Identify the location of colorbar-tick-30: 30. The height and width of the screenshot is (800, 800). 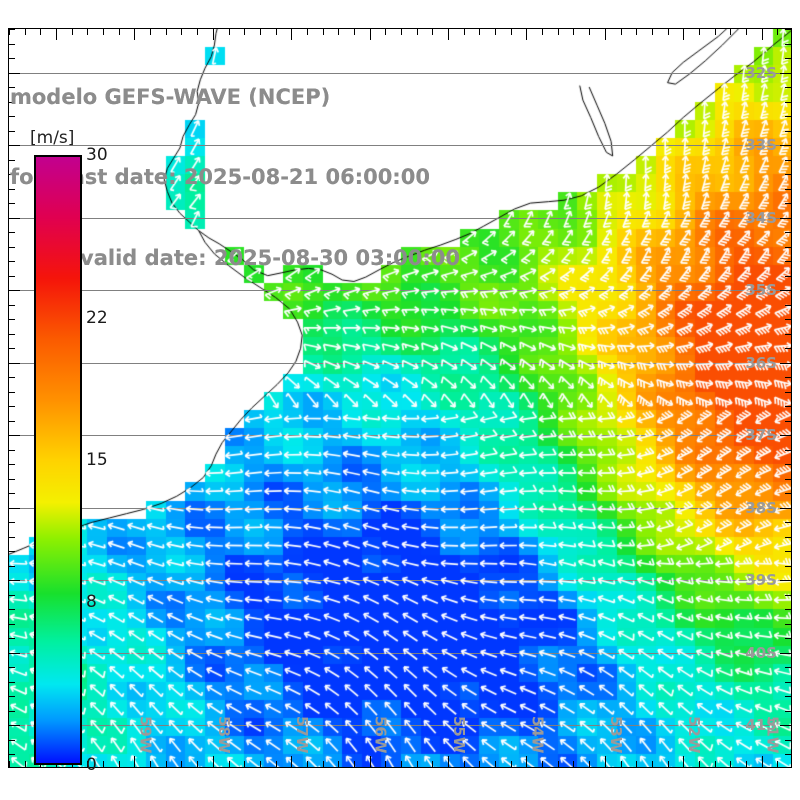
(97, 155).